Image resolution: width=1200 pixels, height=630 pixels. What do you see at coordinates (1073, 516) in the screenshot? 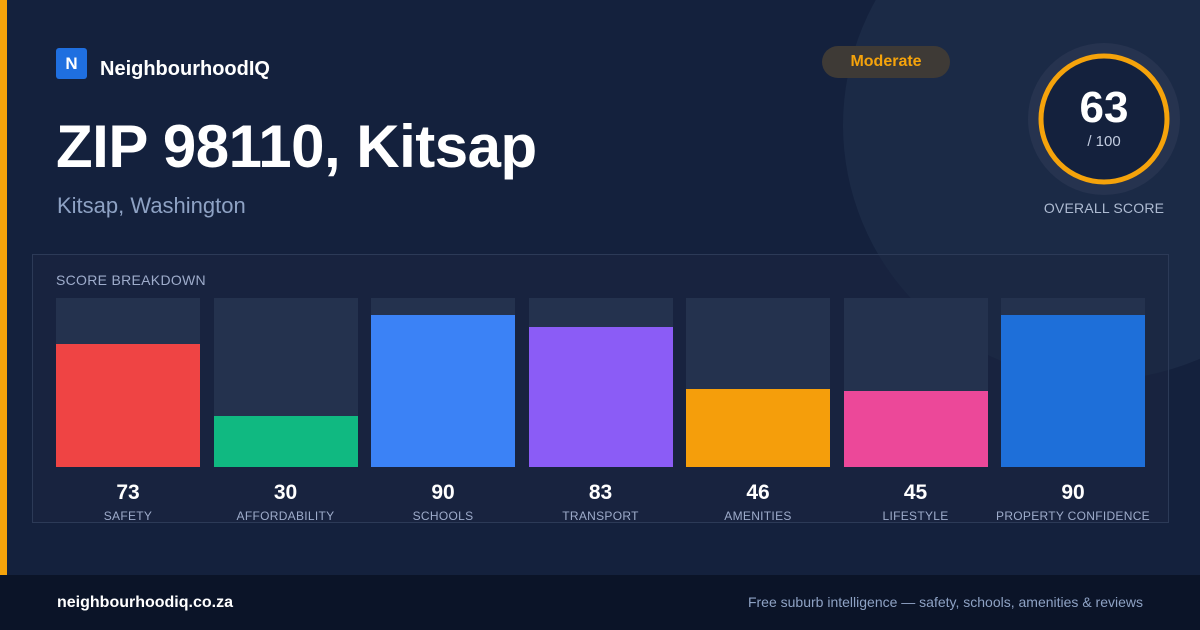
I see `bar-label-property-confidence: PROPERTY CONFIDENCE` at bounding box center [1073, 516].